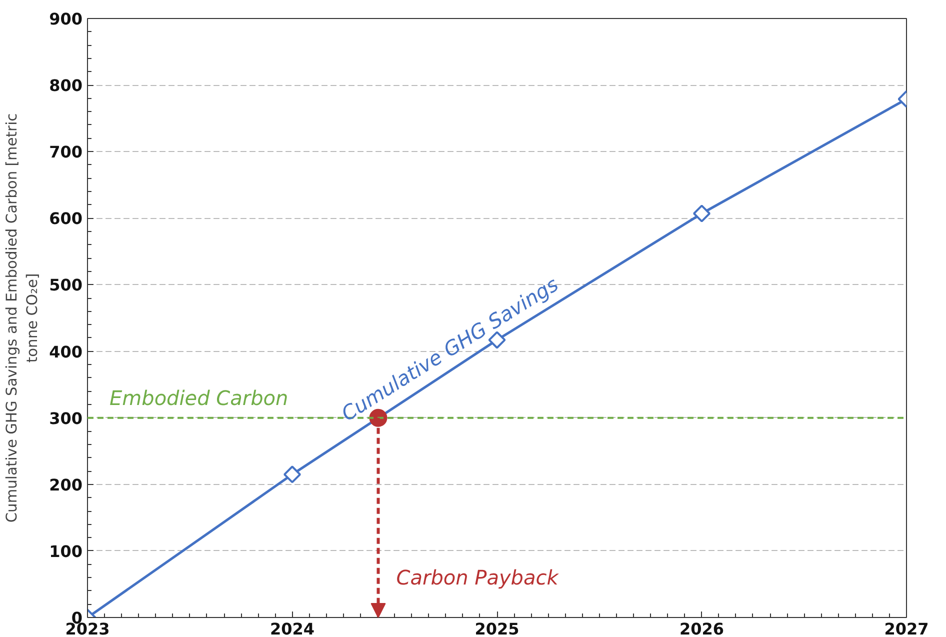  I want to click on x-tick-label: 2026, so click(701, 628).